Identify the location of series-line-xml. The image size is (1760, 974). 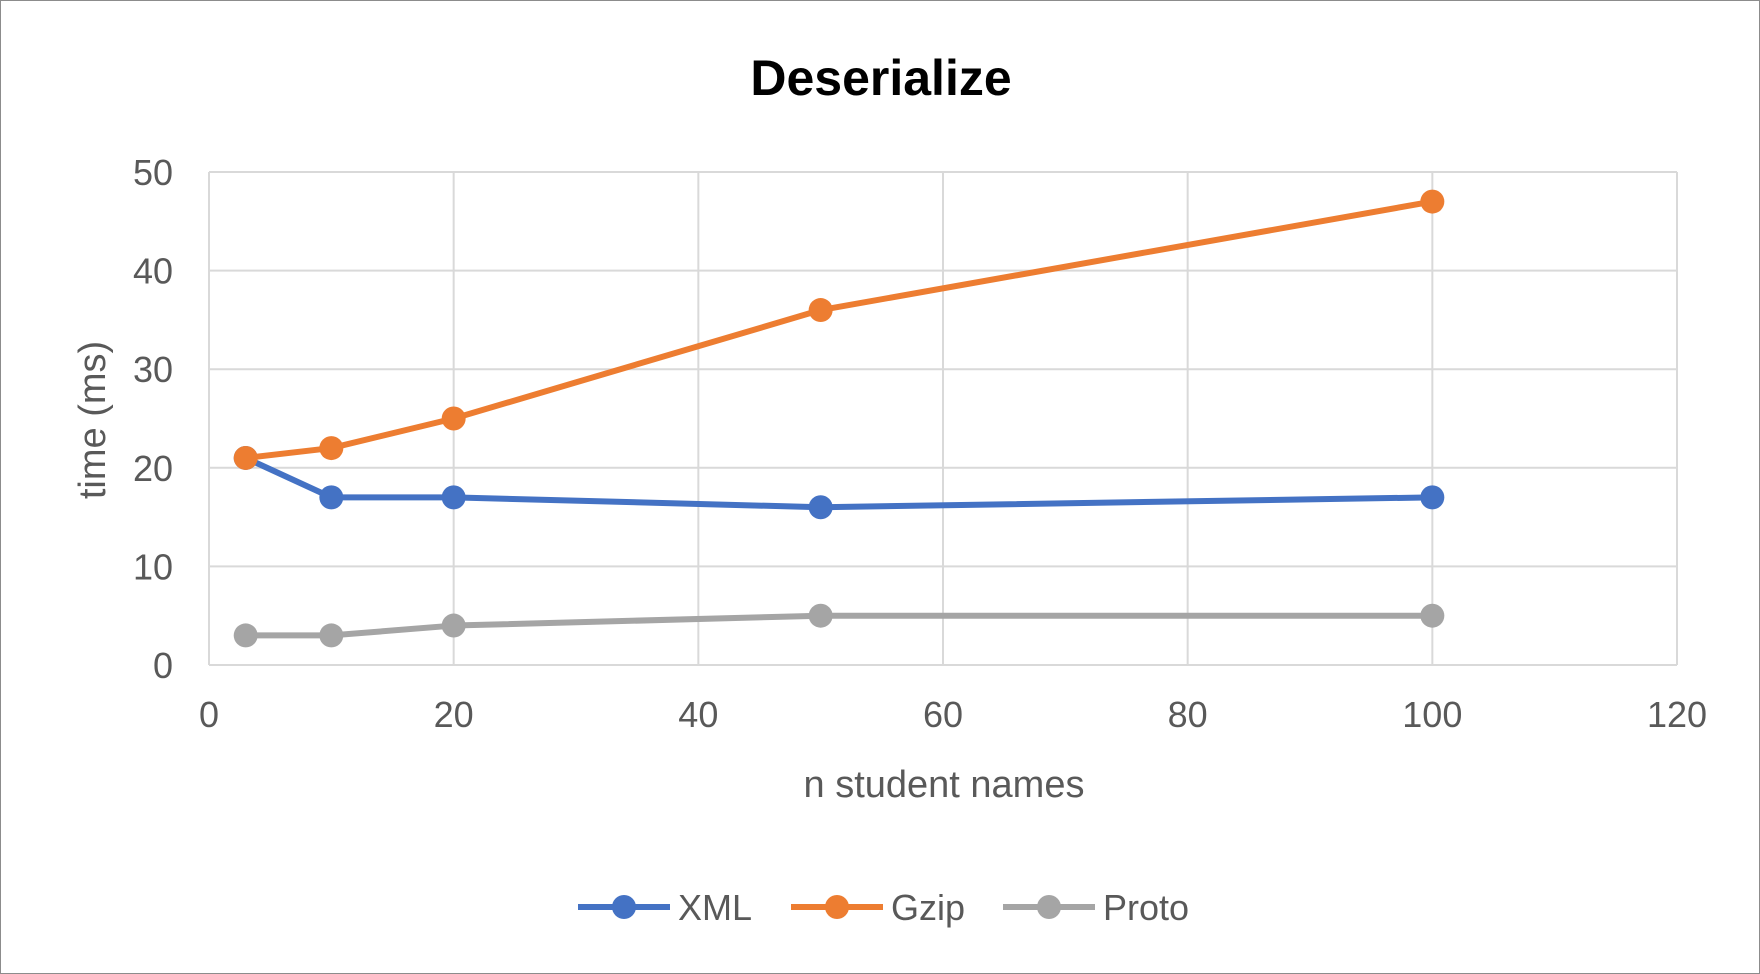
(838, 483).